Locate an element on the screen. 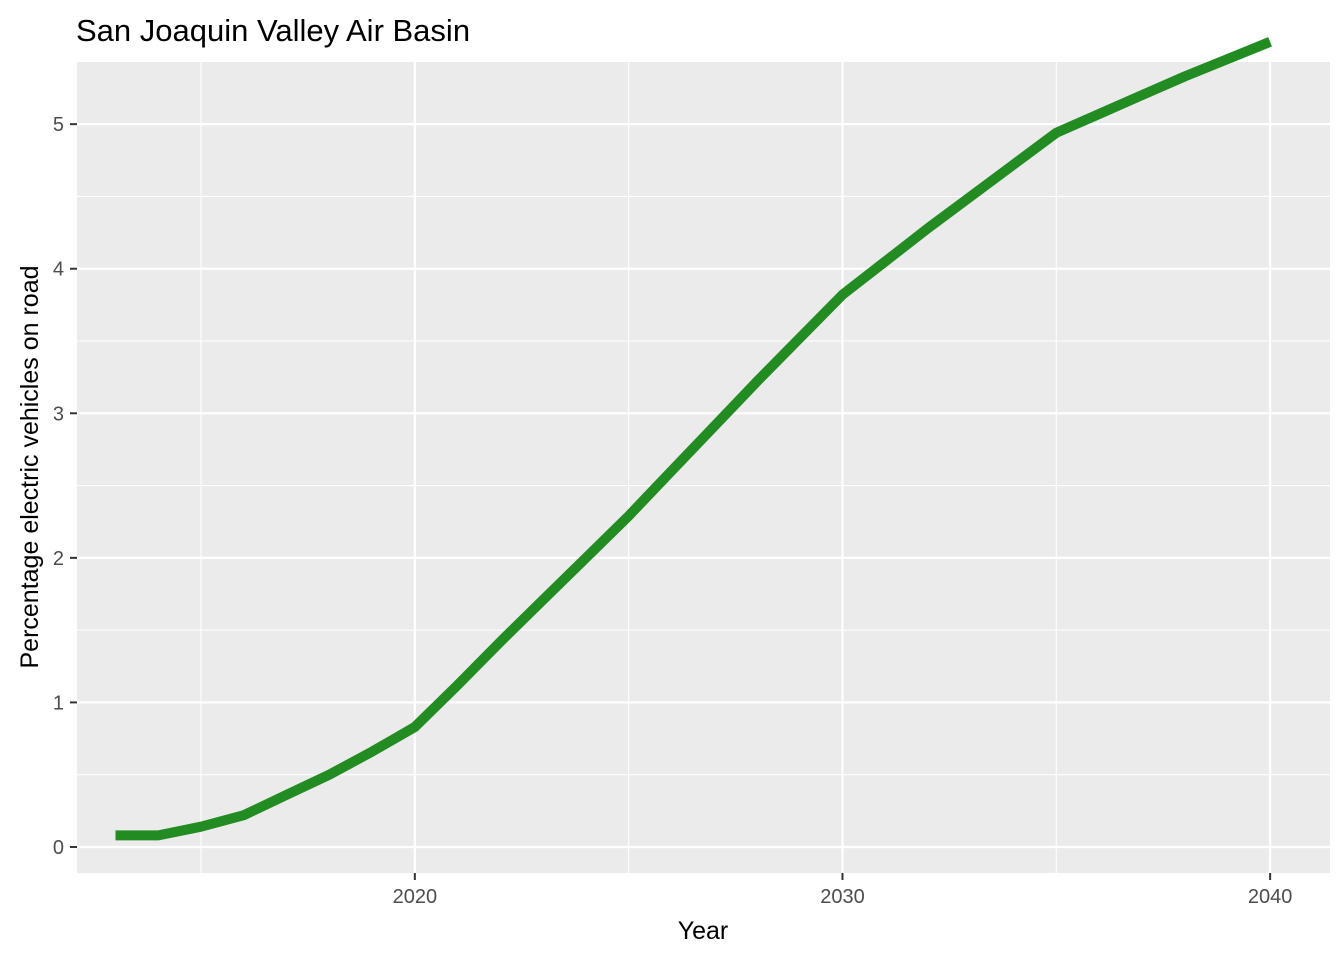  x-tick-label: 2030 is located at coordinates (842, 897).